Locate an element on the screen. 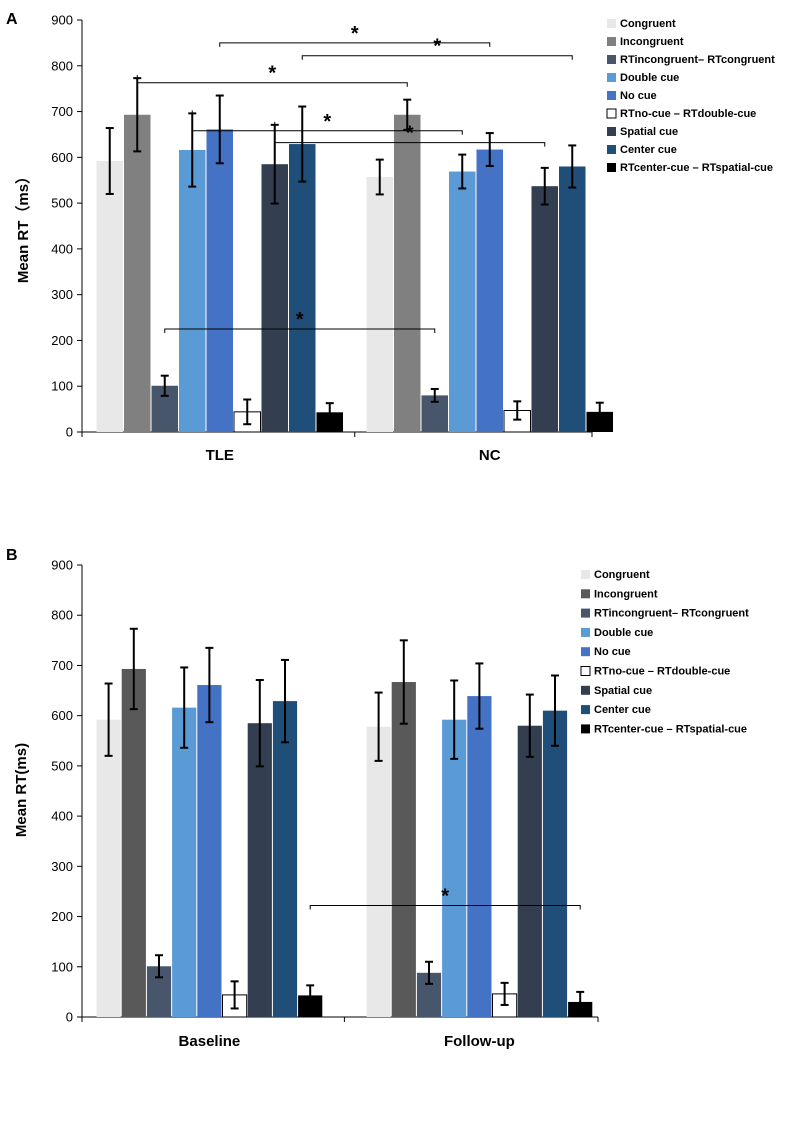  x-tick-label: Follow-up is located at coordinates (479, 1041).